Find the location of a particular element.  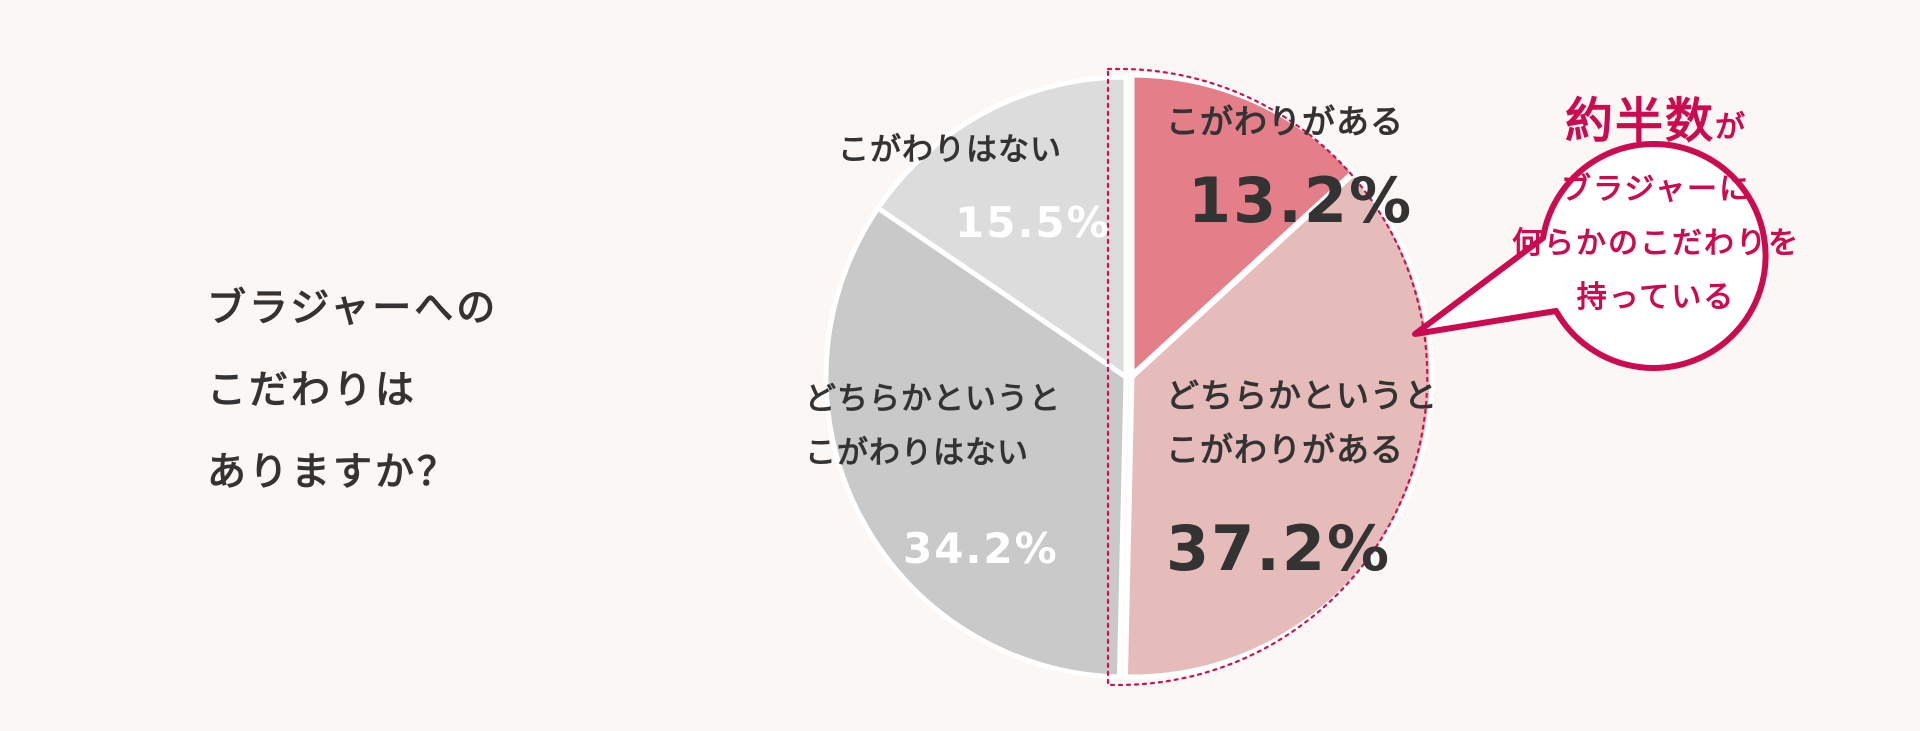

callout-bubble is located at coordinates (1590, 255).